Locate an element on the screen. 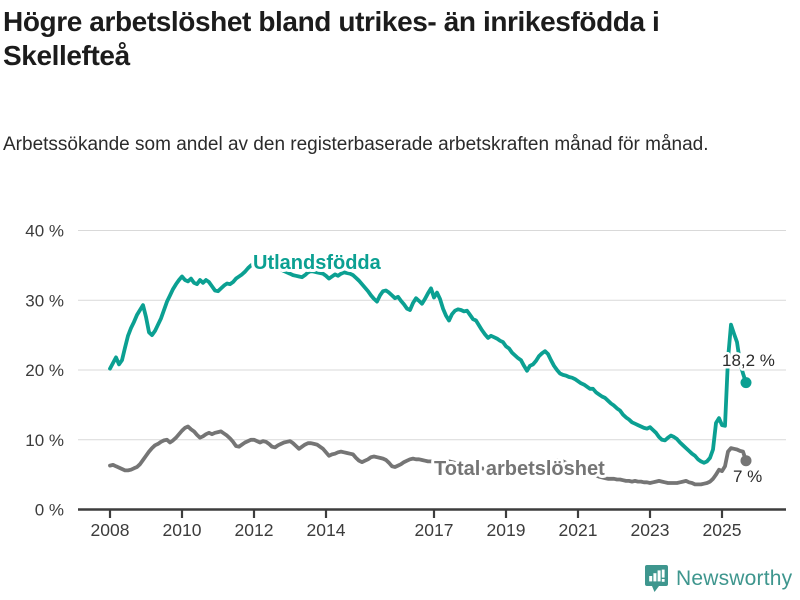  y-tick-label-10: 10 % is located at coordinates (44, 440).